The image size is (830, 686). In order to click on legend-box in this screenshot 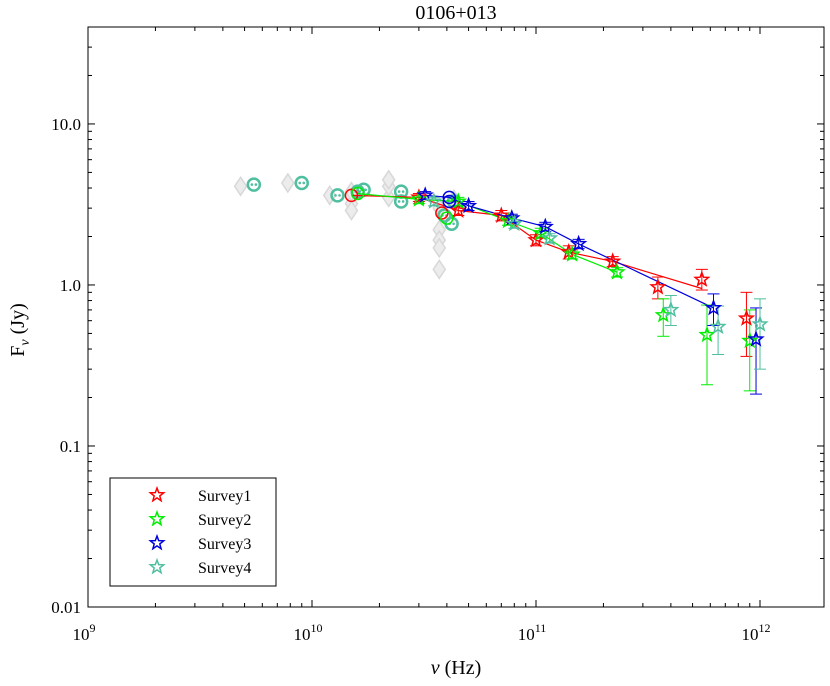, I will do `click(193, 532)`.